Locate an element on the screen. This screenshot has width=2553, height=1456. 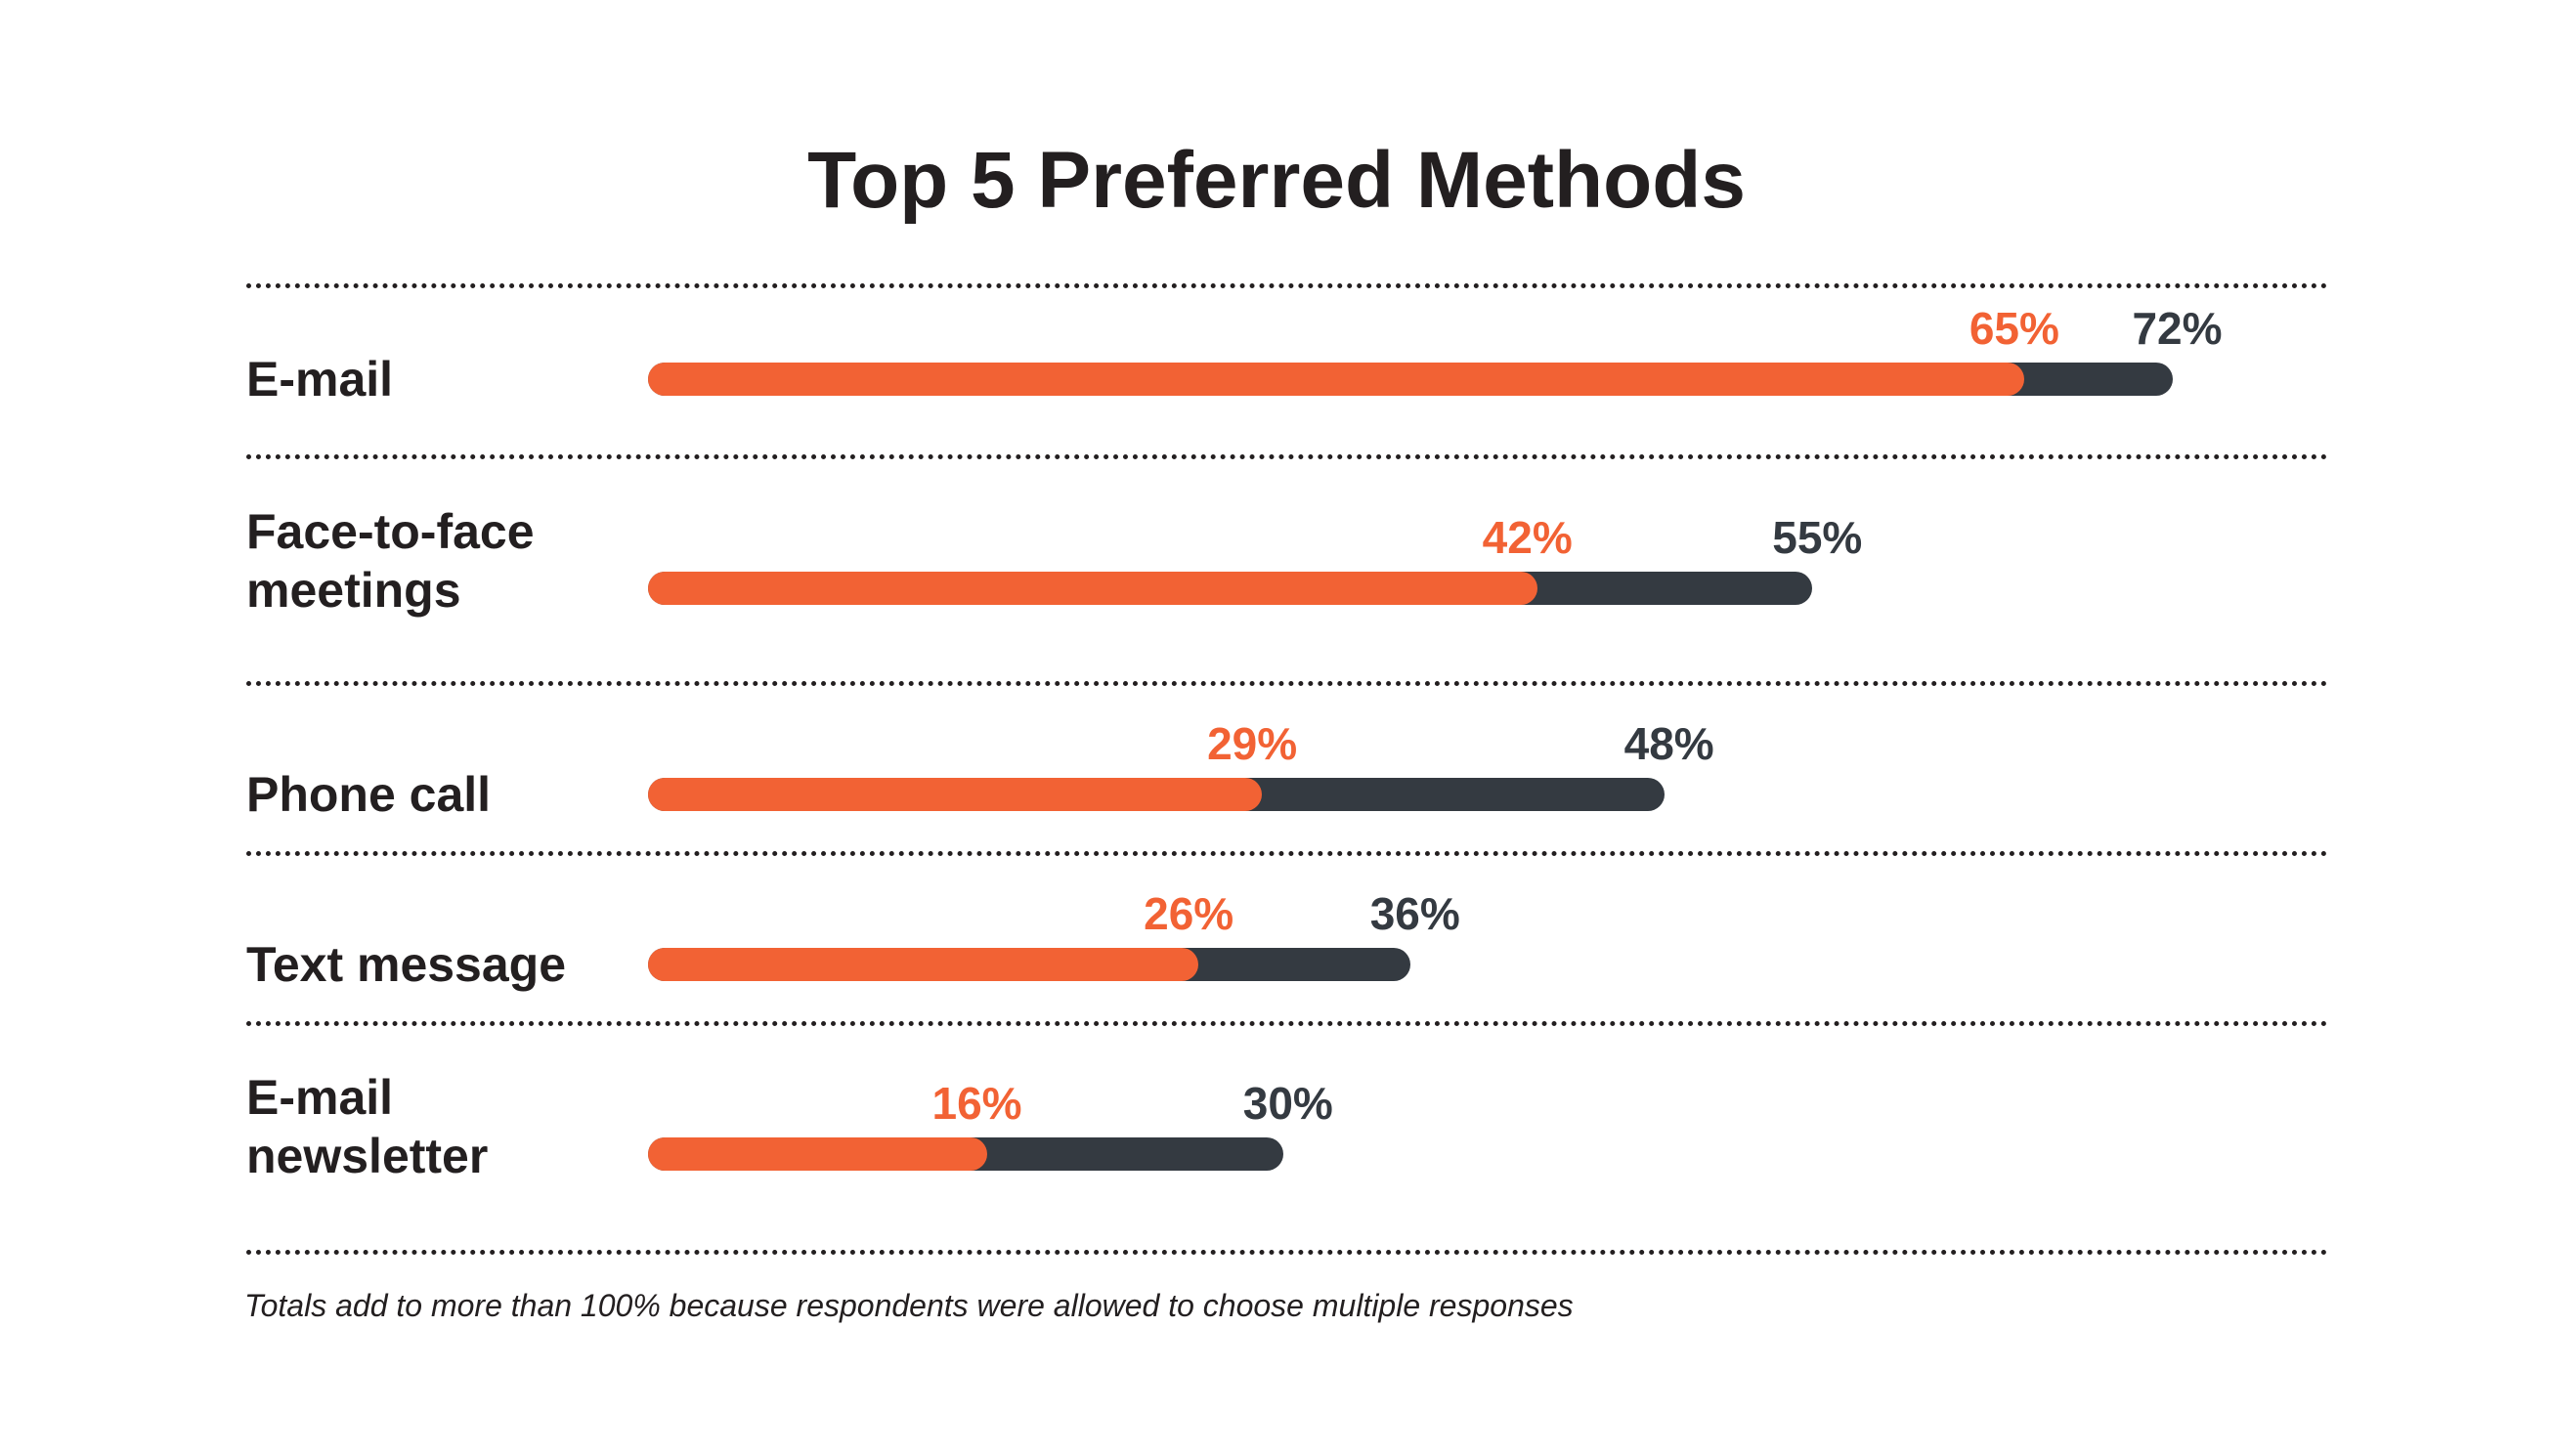
category-label: Face-to-face meetings is located at coordinates (390, 561).